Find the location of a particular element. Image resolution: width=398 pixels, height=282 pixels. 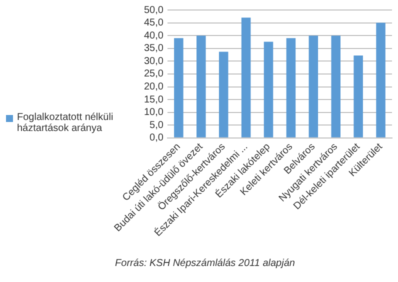

y-tick-label: 35,0 is located at coordinates (154, 48).